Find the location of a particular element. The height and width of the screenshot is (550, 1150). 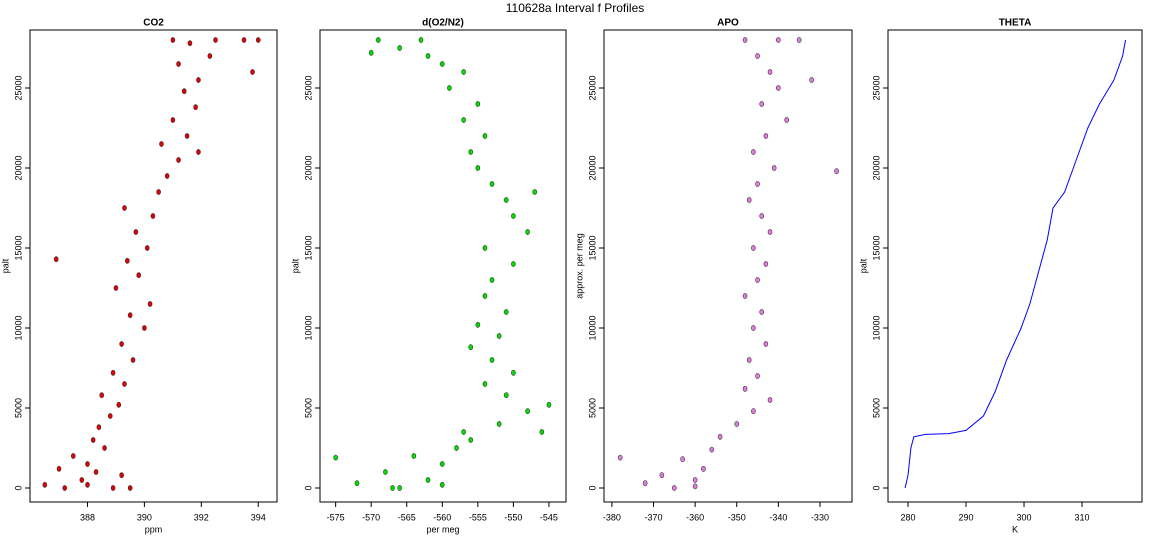

x-axis-label: K is located at coordinates (1015, 529).